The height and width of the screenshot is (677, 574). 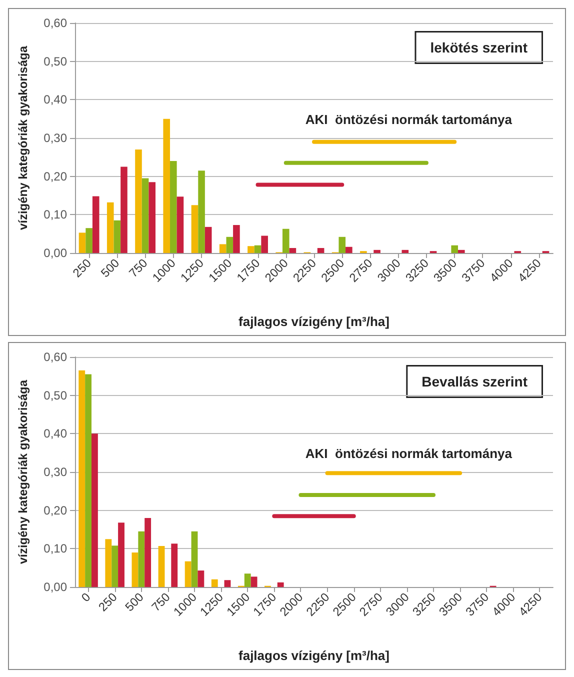 I want to click on annotation: lekötés szerint, so click(x=479, y=48).